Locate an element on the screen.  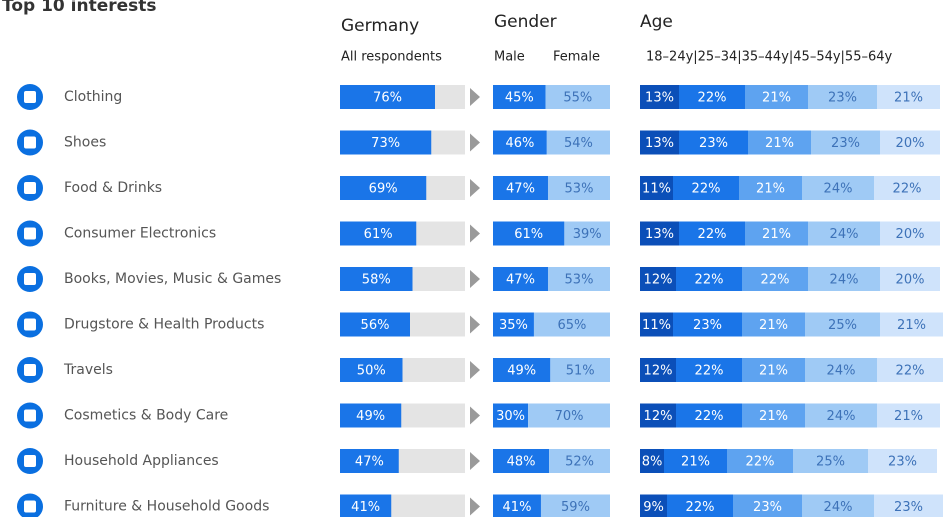
value-label: 39% is located at coordinates (587, 234).